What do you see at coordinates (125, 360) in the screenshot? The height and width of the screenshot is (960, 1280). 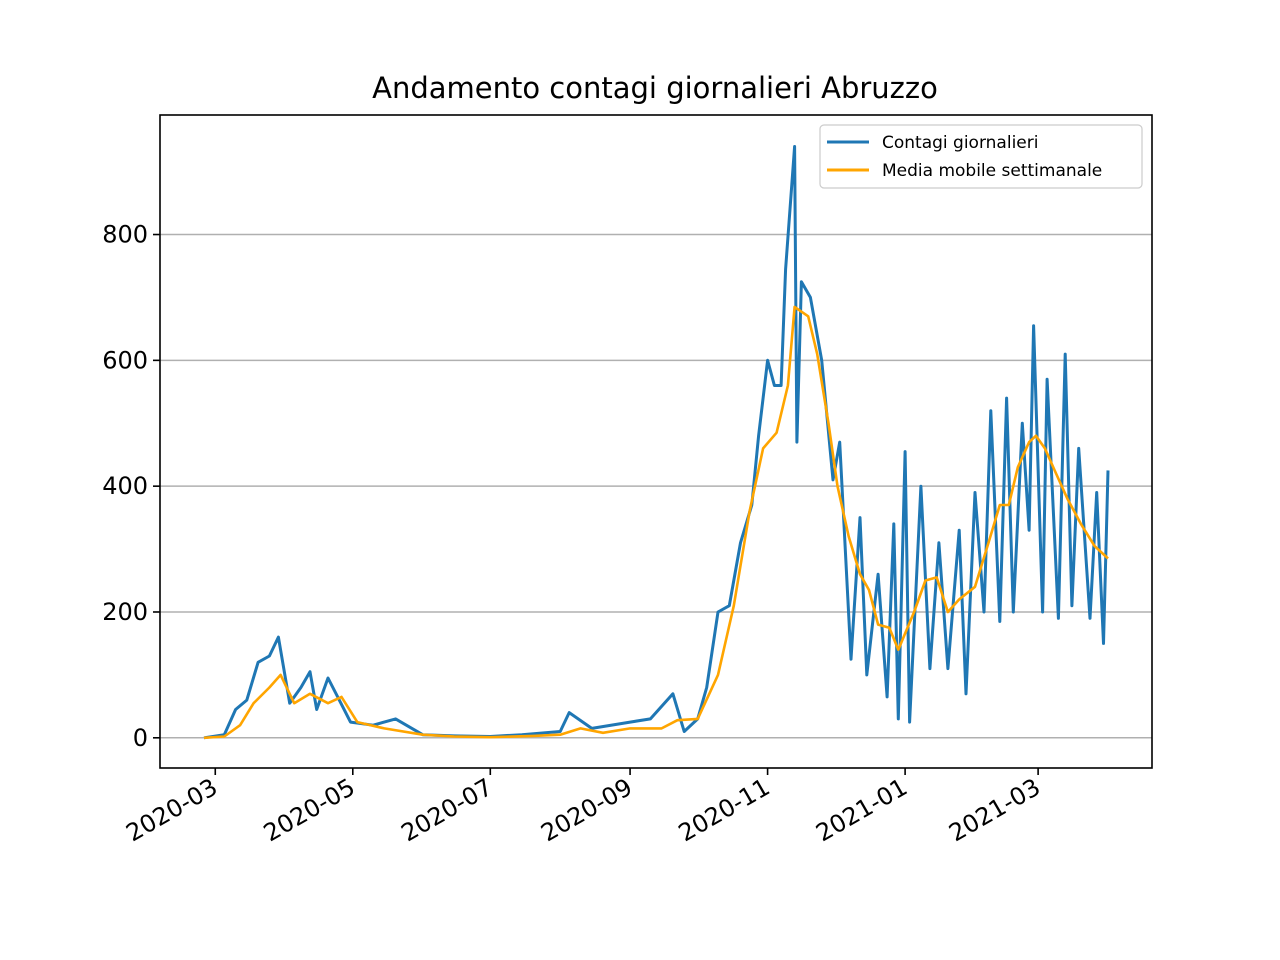 I see `y-tick-label: 600` at bounding box center [125, 360].